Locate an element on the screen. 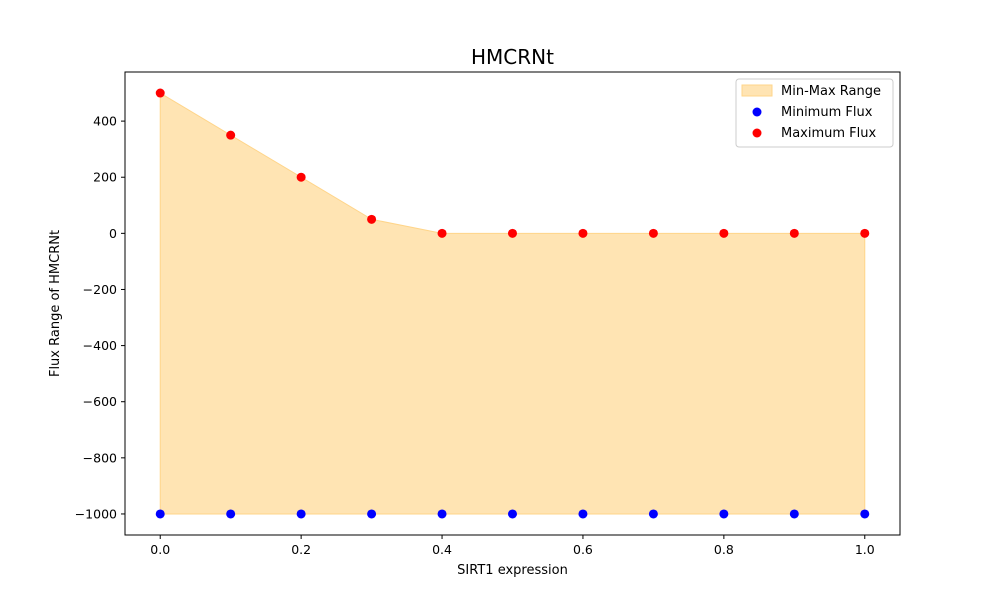  x-axis-label: SIRT1 expression is located at coordinates (512, 570).